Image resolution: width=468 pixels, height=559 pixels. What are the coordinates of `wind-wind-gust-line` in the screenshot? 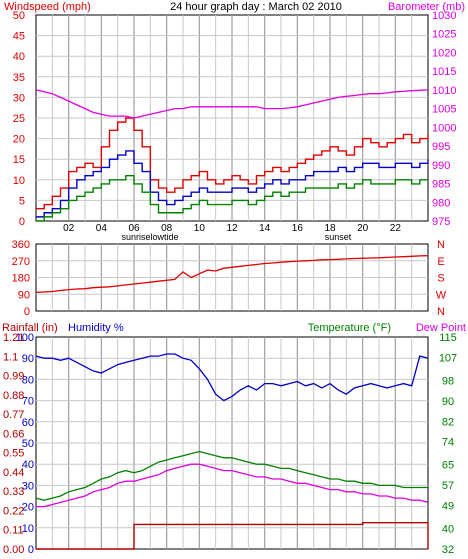 It's located at (232, 163).